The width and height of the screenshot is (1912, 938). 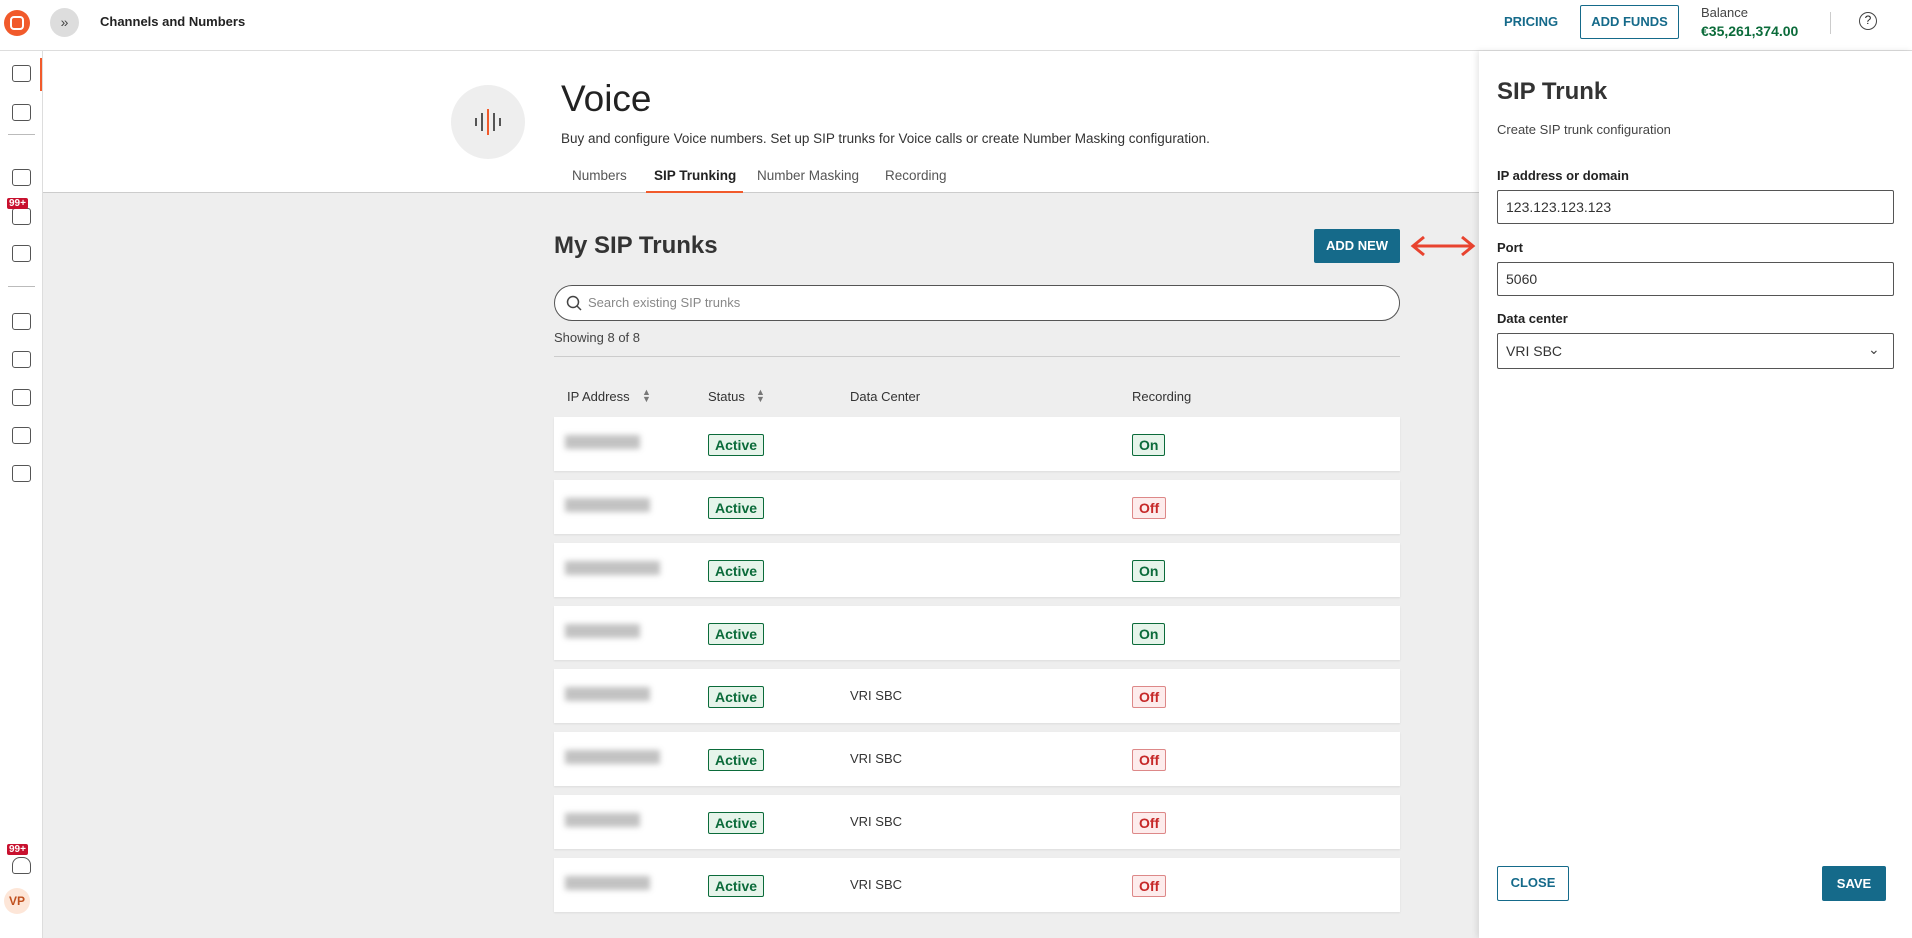 I want to click on tab-underline, so click(x=694, y=192).